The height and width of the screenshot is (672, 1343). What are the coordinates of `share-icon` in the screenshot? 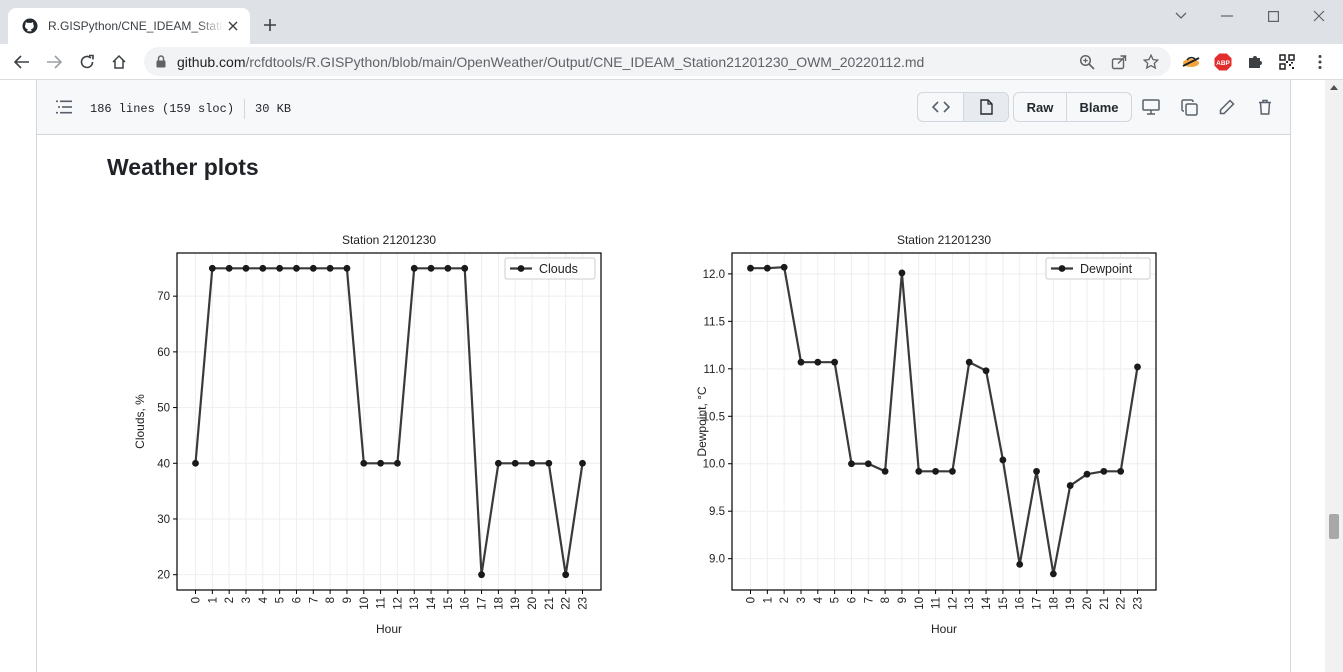 It's located at (1119, 62).